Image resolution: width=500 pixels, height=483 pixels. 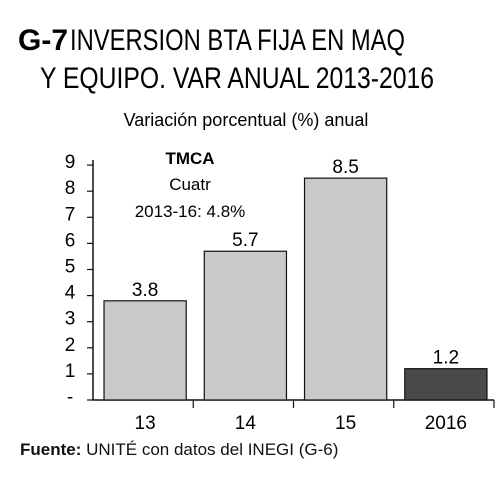 I want to click on y-tick-label: 2, so click(x=70, y=345).